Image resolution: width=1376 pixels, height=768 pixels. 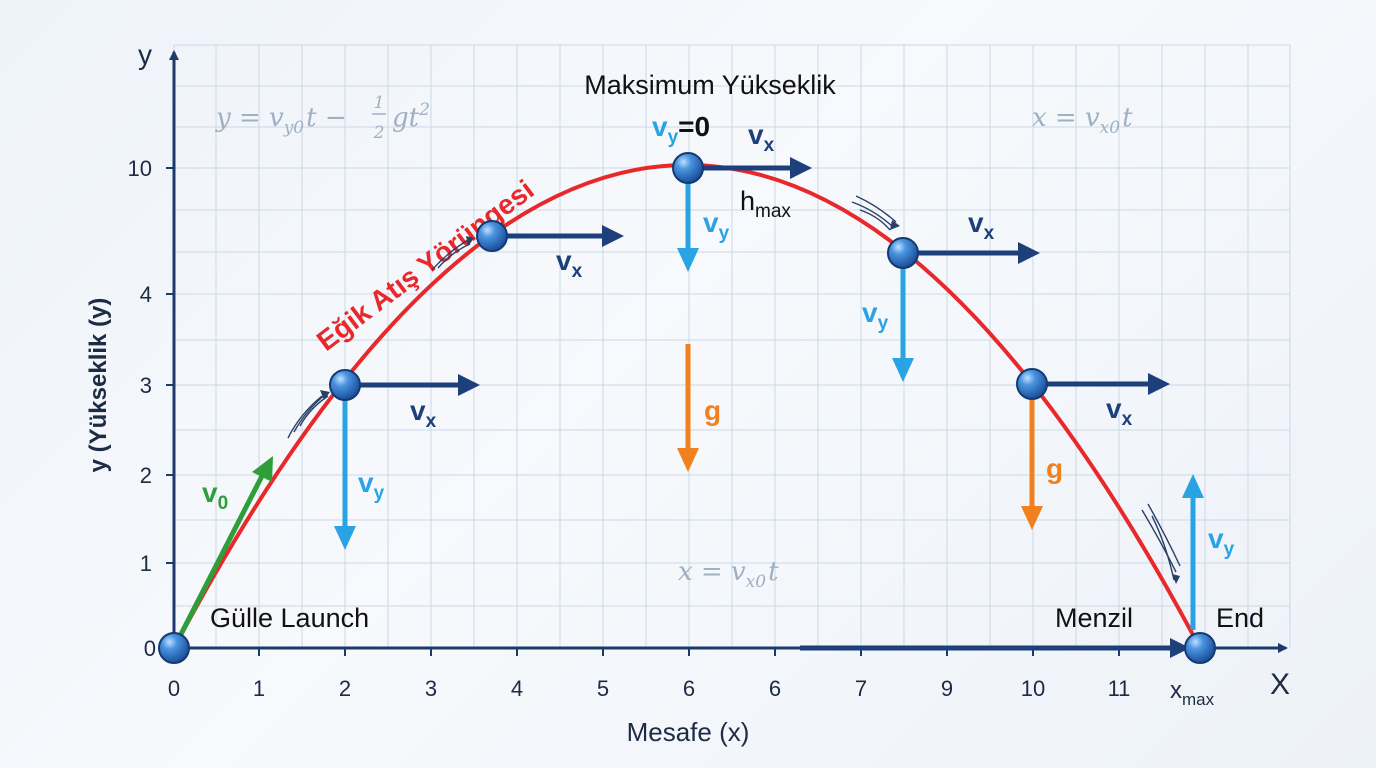 I want to click on y-tick-label: 1, so click(x=146, y=563).